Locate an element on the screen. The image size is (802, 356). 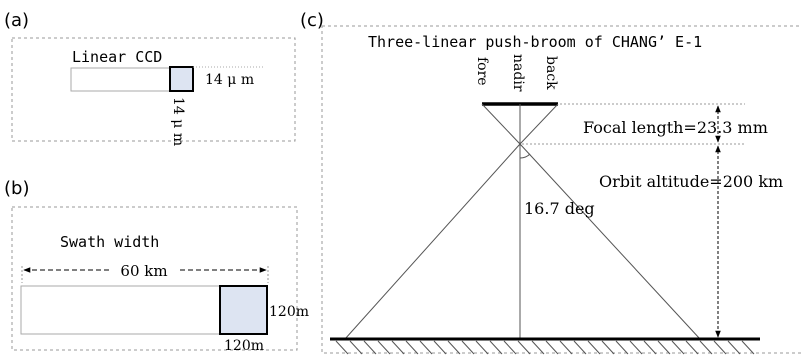
ground-pixel is located at coordinates (243, 310).